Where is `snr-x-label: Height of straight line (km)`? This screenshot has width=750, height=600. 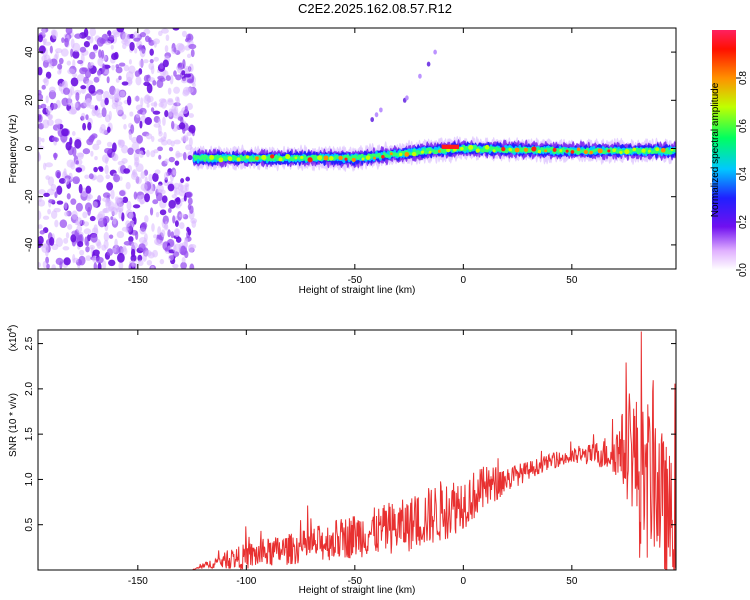
snr-x-label: Height of straight line (km) is located at coordinates (357, 590).